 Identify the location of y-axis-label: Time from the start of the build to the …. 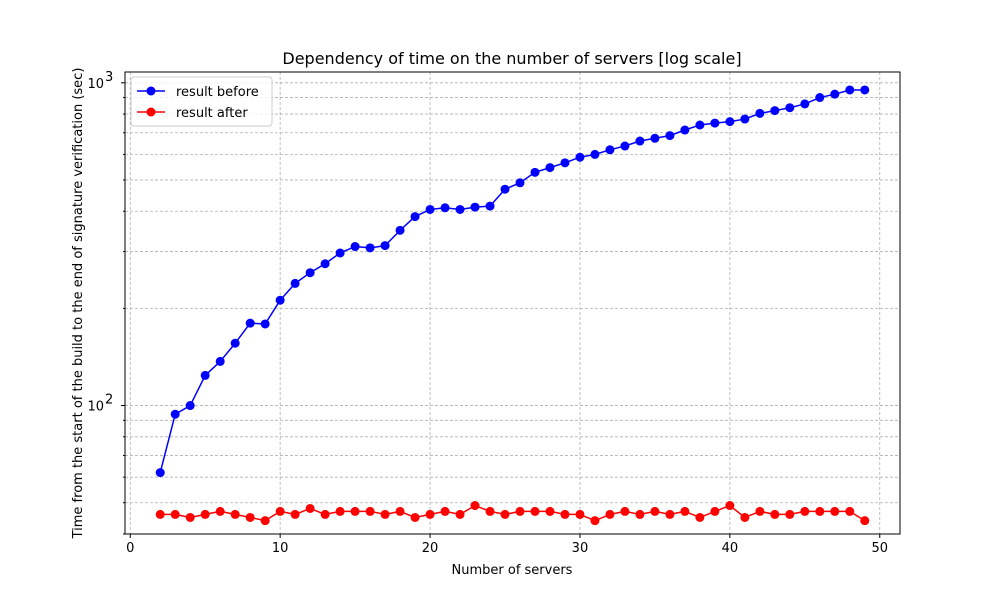
(78, 304).